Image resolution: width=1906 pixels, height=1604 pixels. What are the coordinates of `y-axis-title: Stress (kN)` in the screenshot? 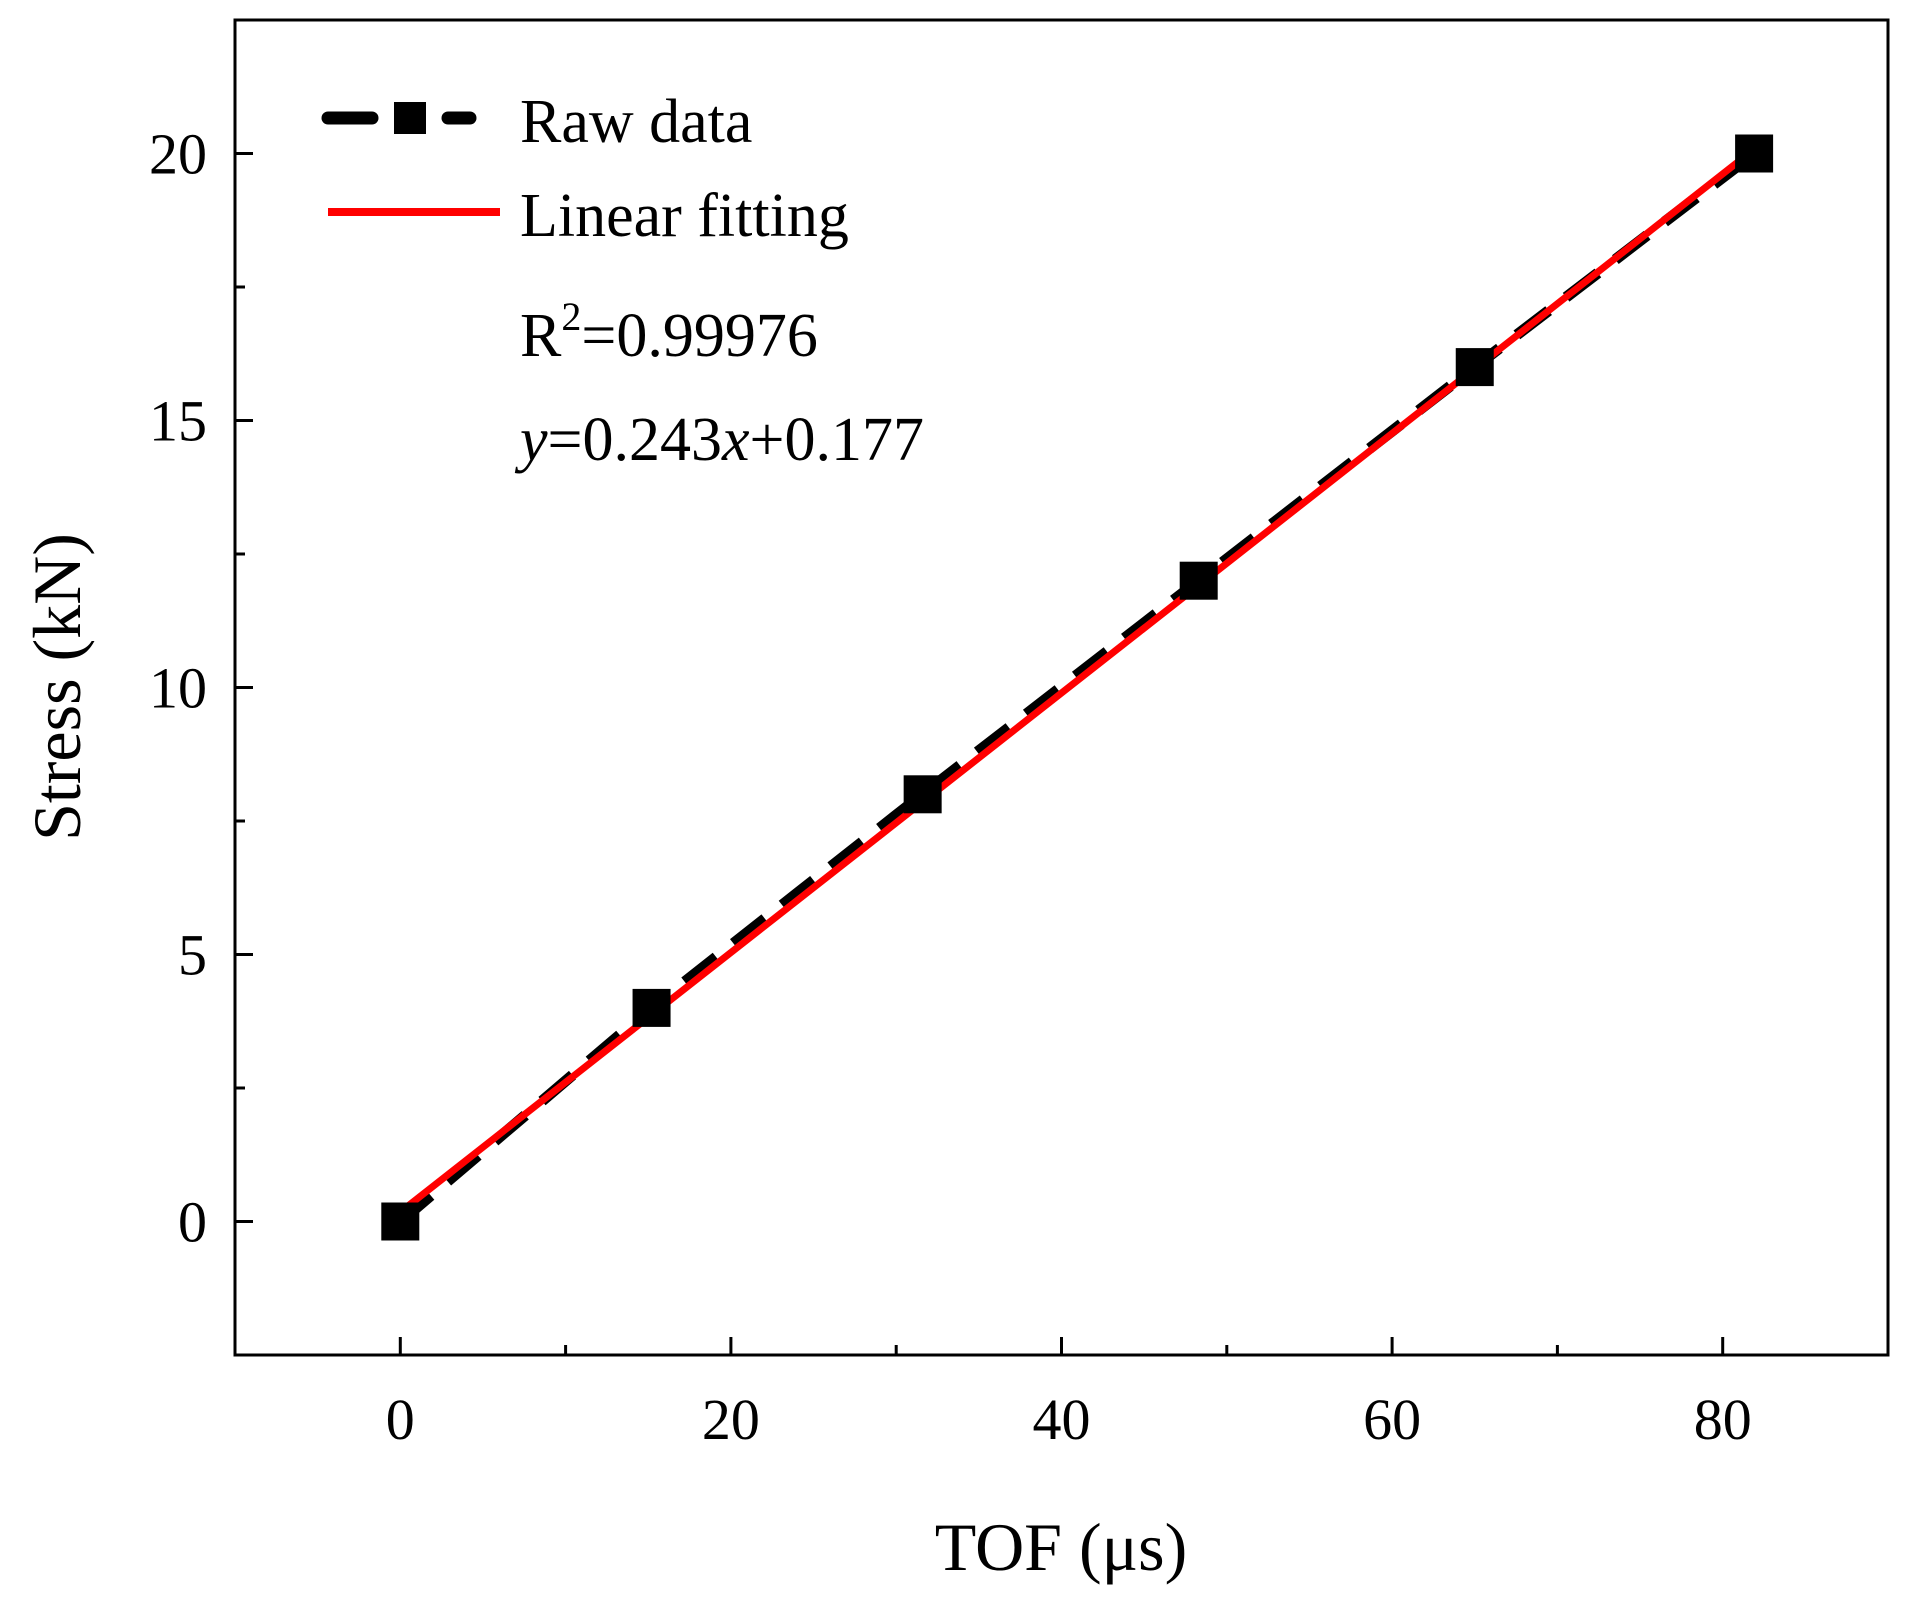 It's located at (57, 687).